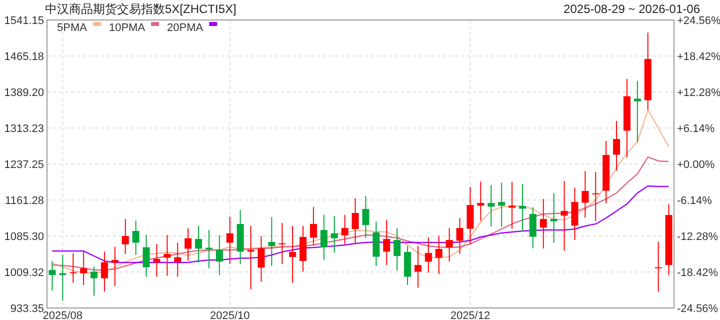 The image size is (720, 320). I want to click on y-tick-label: 1009.32, so click(24, 273).